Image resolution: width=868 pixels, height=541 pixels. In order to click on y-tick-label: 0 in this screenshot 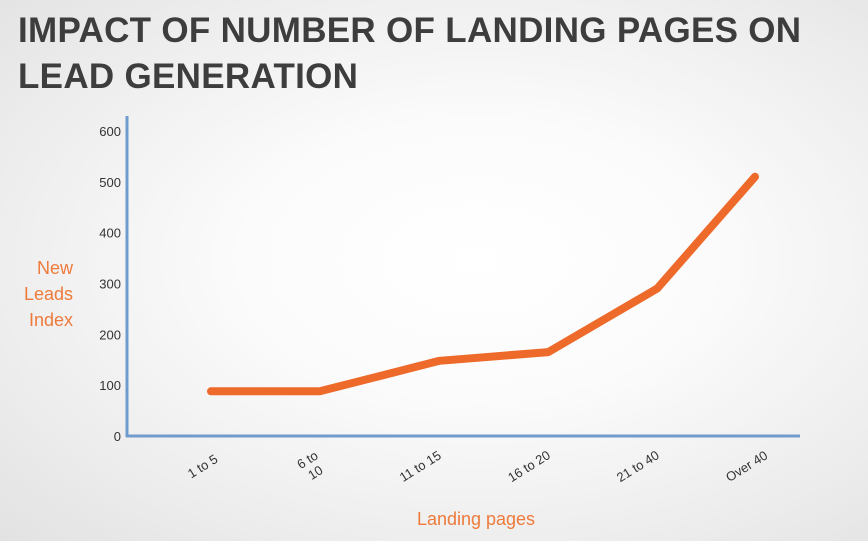, I will do `click(117, 436)`.